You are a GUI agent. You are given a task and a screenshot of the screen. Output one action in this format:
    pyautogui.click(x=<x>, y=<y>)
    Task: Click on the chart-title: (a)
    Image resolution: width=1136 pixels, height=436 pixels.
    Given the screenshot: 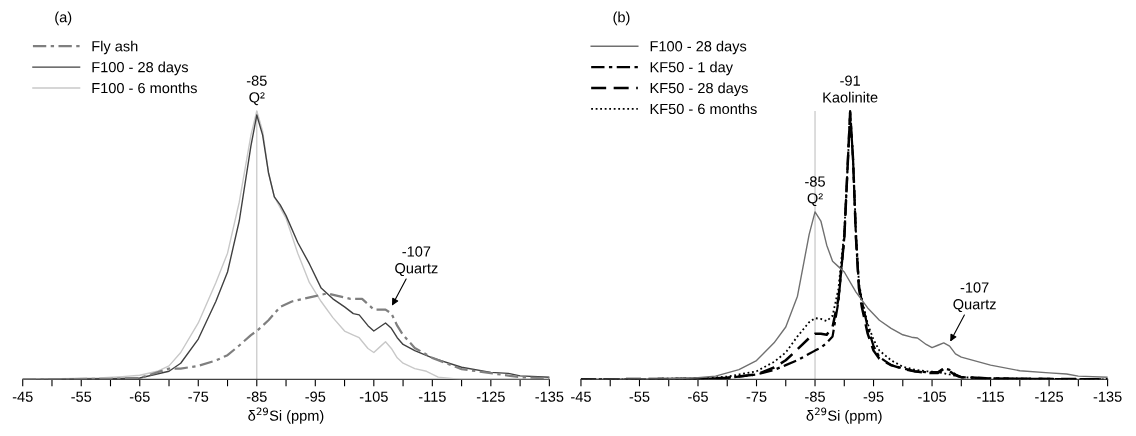 What is the action you would take?
    pyautogui.click(x=63, y=18)
    